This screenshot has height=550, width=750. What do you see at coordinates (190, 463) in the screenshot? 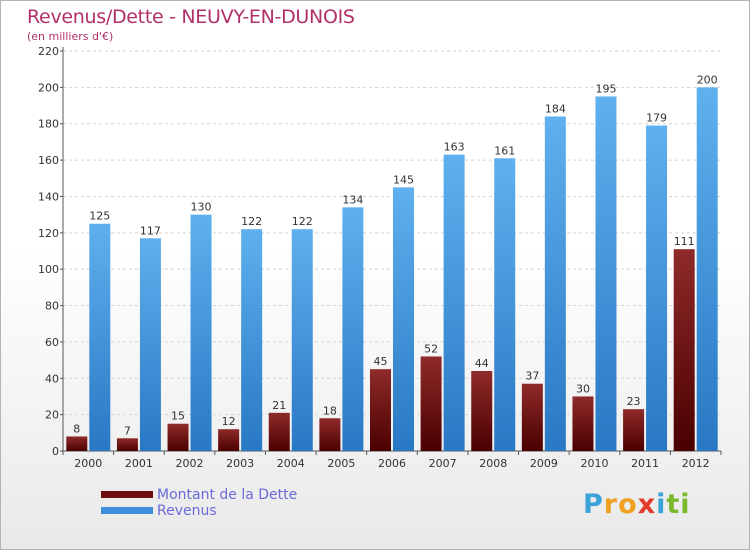
I see `x-tick-label: 2002` at bounding box center [190, 463].